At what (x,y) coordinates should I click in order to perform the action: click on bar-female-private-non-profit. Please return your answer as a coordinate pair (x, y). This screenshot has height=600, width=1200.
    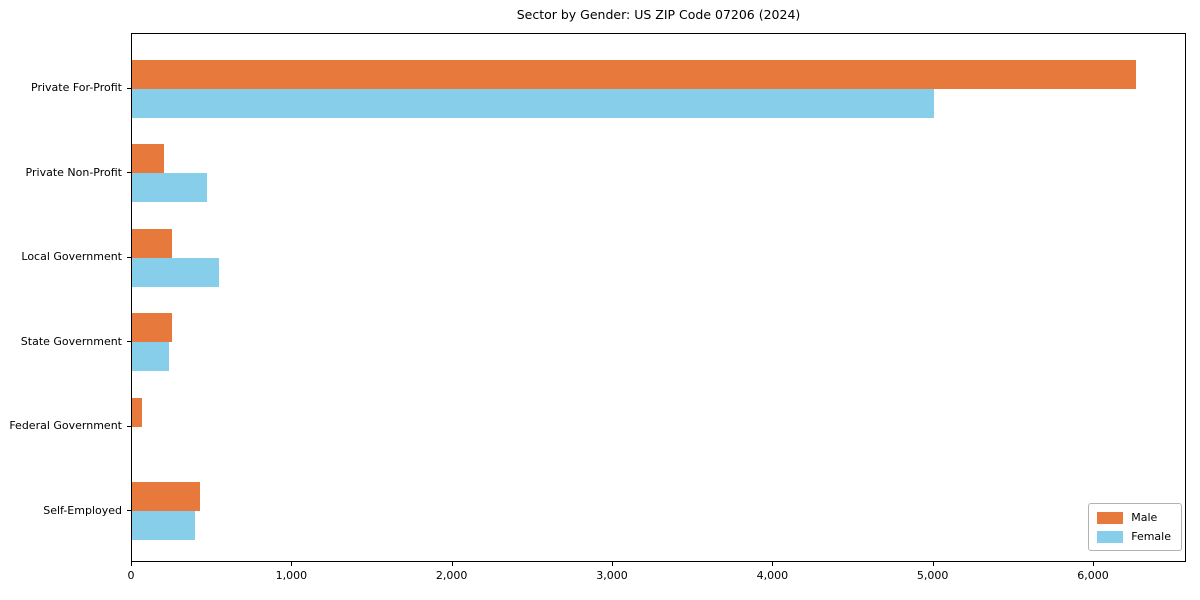
    Looking at the image, I should click on (169, 187).